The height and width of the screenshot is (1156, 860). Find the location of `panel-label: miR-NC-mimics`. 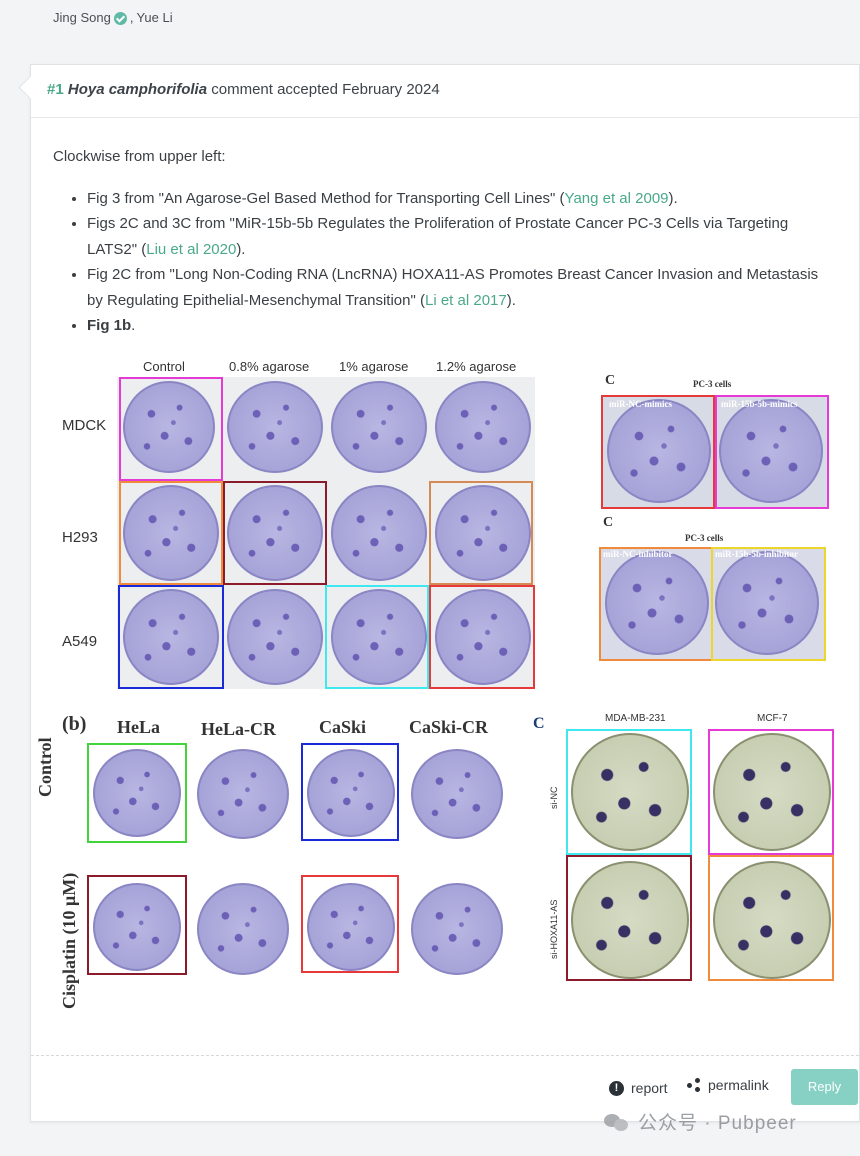

panel-label: miR-NC-mimics is located at coordinates (640, 404).